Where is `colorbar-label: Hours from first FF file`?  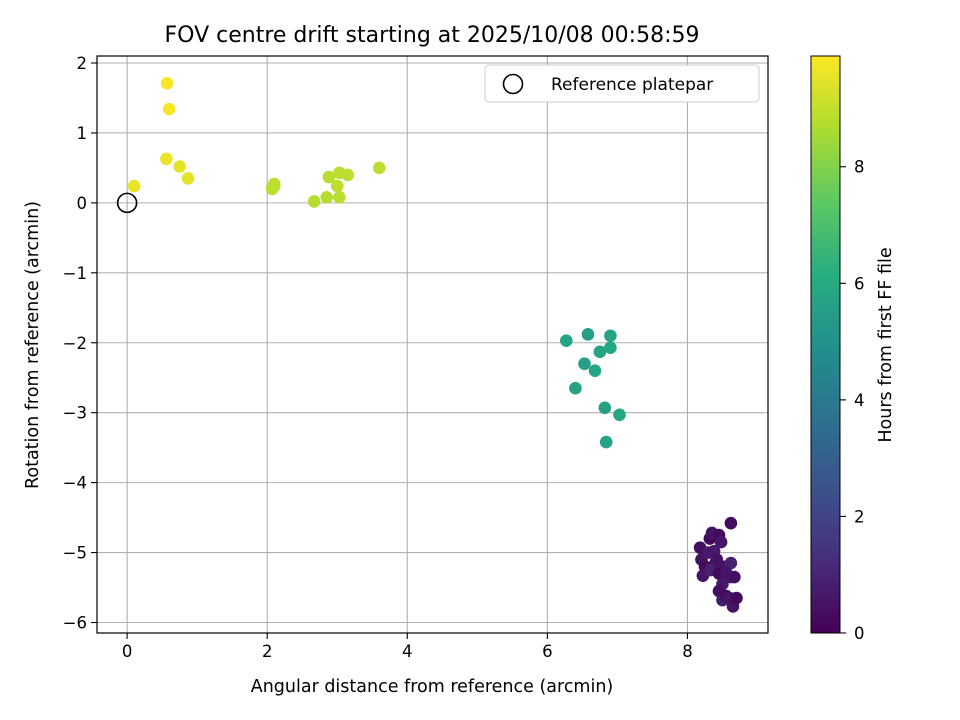 colorbar-label: Hours from first FF file is located at coordinates (886, 344).